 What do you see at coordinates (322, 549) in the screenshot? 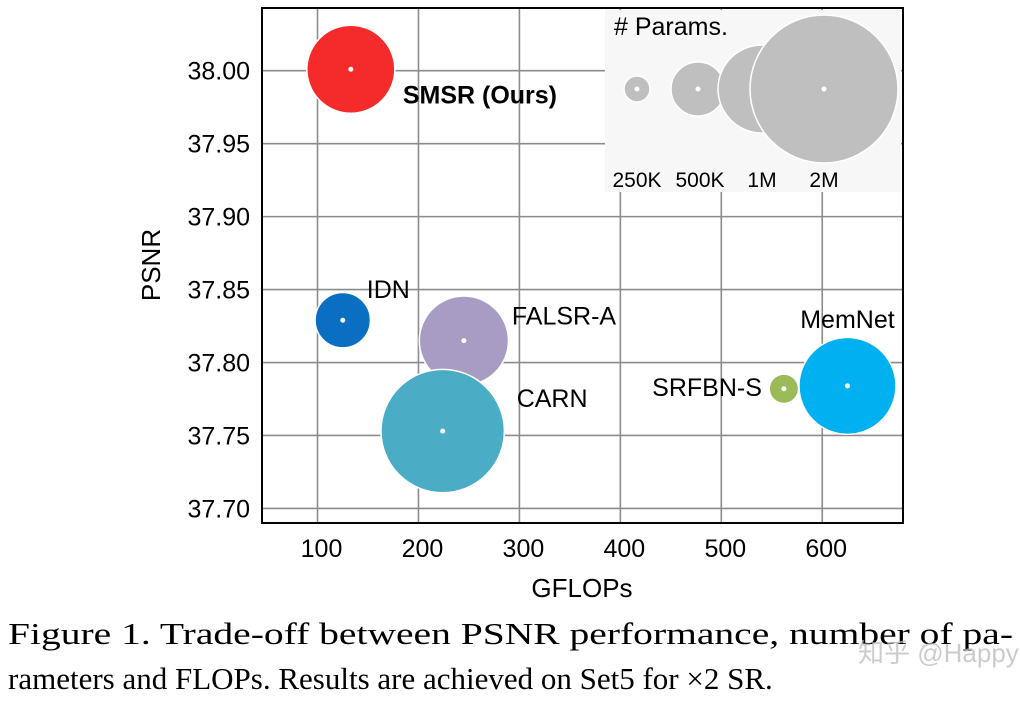
I see `x-tick-label: 100` at bounding box center [322, 549].